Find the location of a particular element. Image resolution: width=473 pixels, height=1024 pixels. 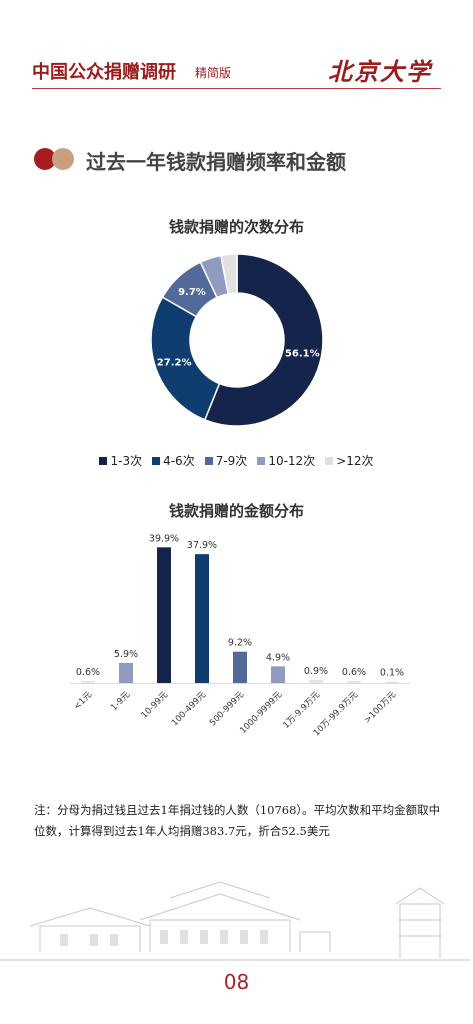

legend-item: 10-12次 is located at coordinates (286, 460).